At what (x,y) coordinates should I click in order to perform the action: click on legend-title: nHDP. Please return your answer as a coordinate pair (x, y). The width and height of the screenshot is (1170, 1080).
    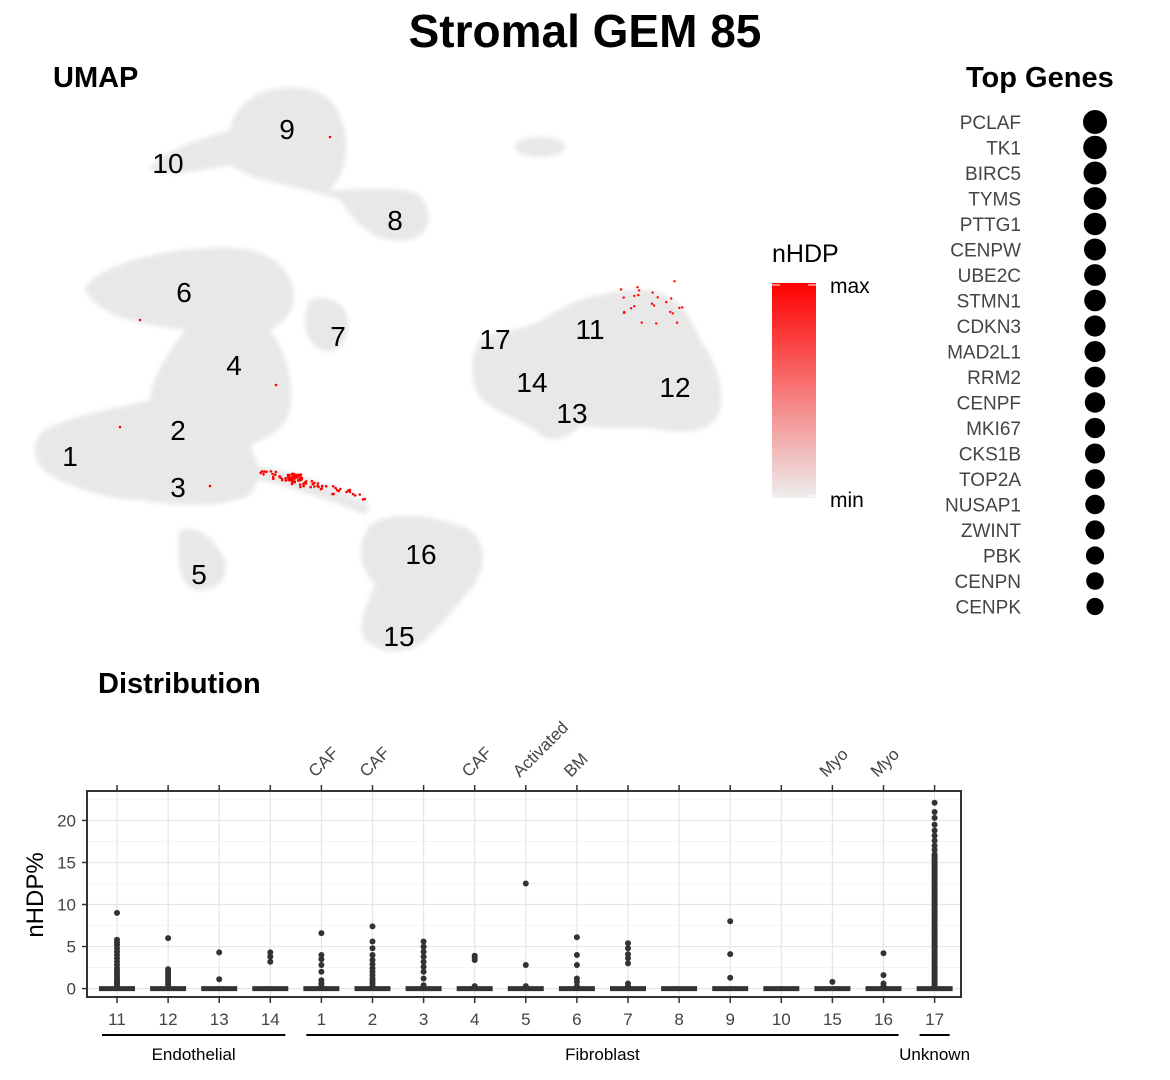
    Looking at the image, I should click on (805, 254).